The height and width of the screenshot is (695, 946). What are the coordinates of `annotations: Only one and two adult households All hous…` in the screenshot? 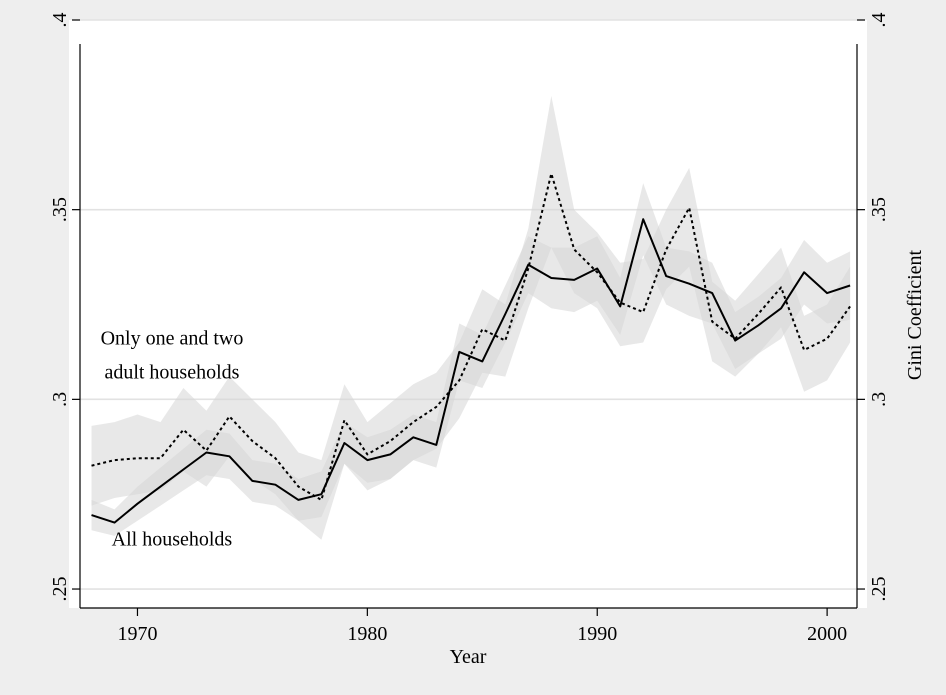 It's located at (172, 438).